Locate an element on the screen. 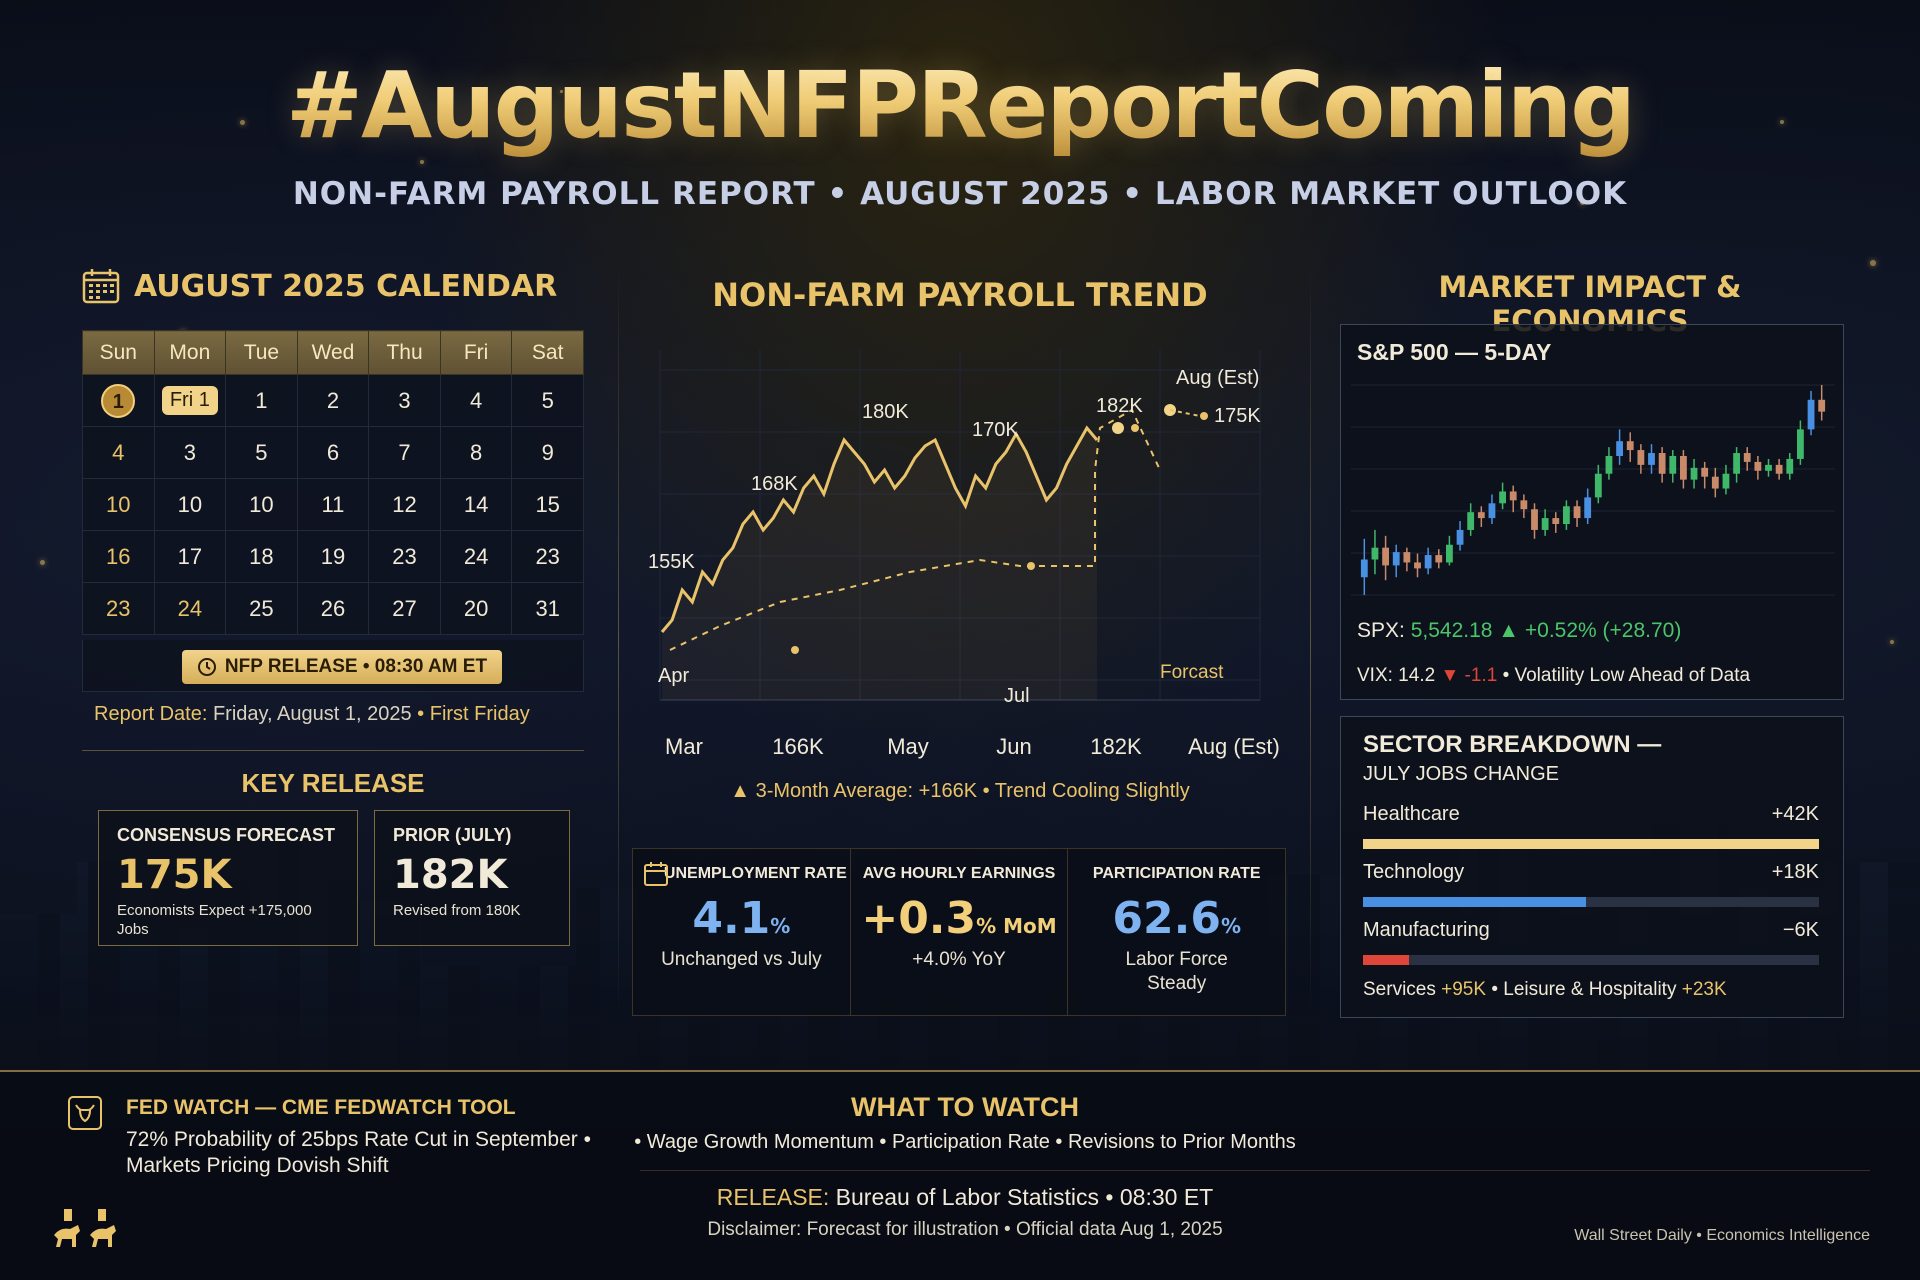 This screenshot has height=1280, width=1920. calendar-week-row: 4 3 5 6 7 8 9 is located at coordinates (333, 452).